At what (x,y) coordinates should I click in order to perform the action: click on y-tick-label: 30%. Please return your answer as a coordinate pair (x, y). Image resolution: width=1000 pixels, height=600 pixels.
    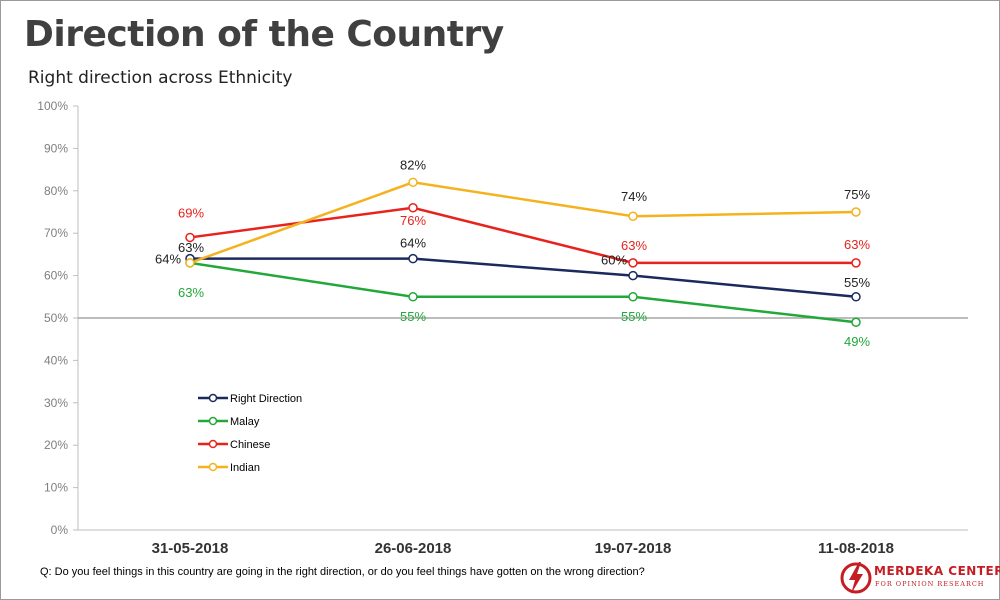
    Looking at the image, I should click on (56, 403).